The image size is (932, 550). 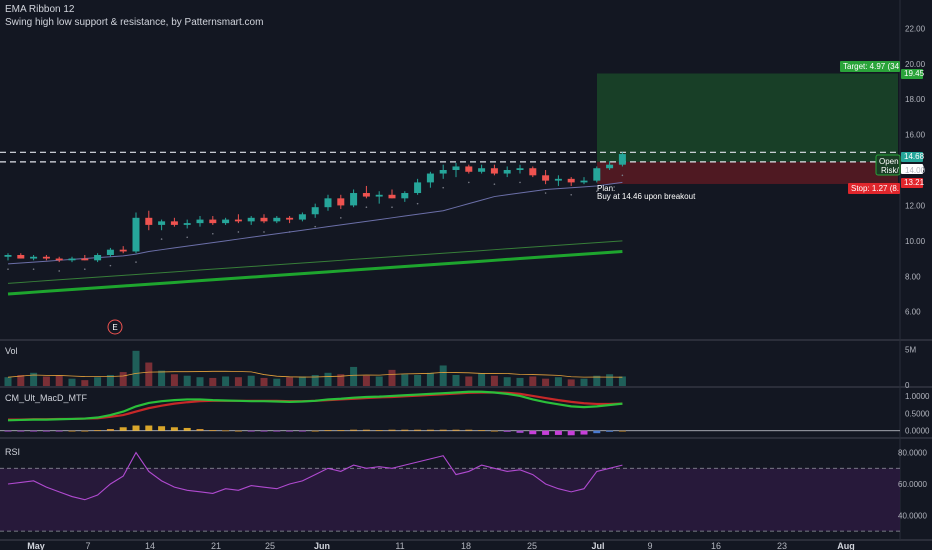 What do you see at coordinates (846, 545) in the screenshot?
I see `time-tick-label: Aug` at bounding box center [846, 545].